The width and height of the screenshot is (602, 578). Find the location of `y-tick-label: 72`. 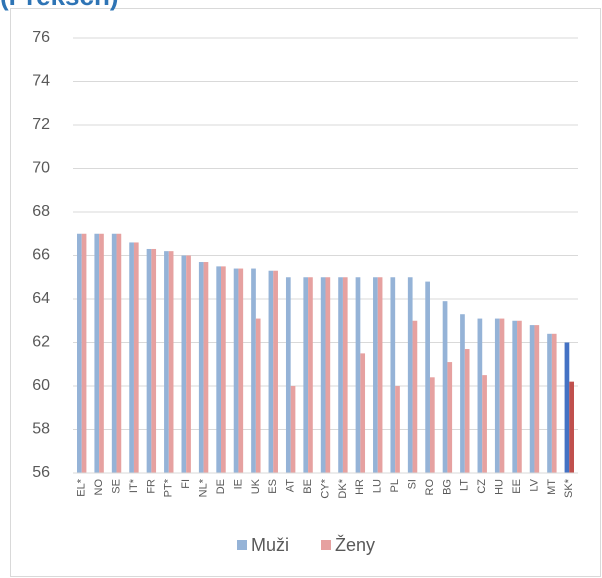

y-tick-label: 72 is located at coordinates (41, 124).